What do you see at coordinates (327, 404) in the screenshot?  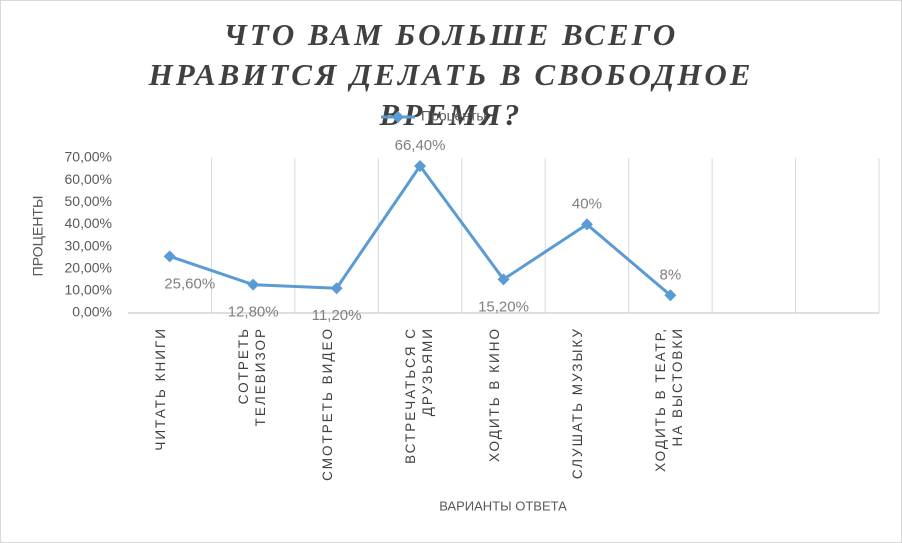 I see `x-tick-label: СМОТРЕТЬ ВИДЕО` at bounding box center [327, 404].